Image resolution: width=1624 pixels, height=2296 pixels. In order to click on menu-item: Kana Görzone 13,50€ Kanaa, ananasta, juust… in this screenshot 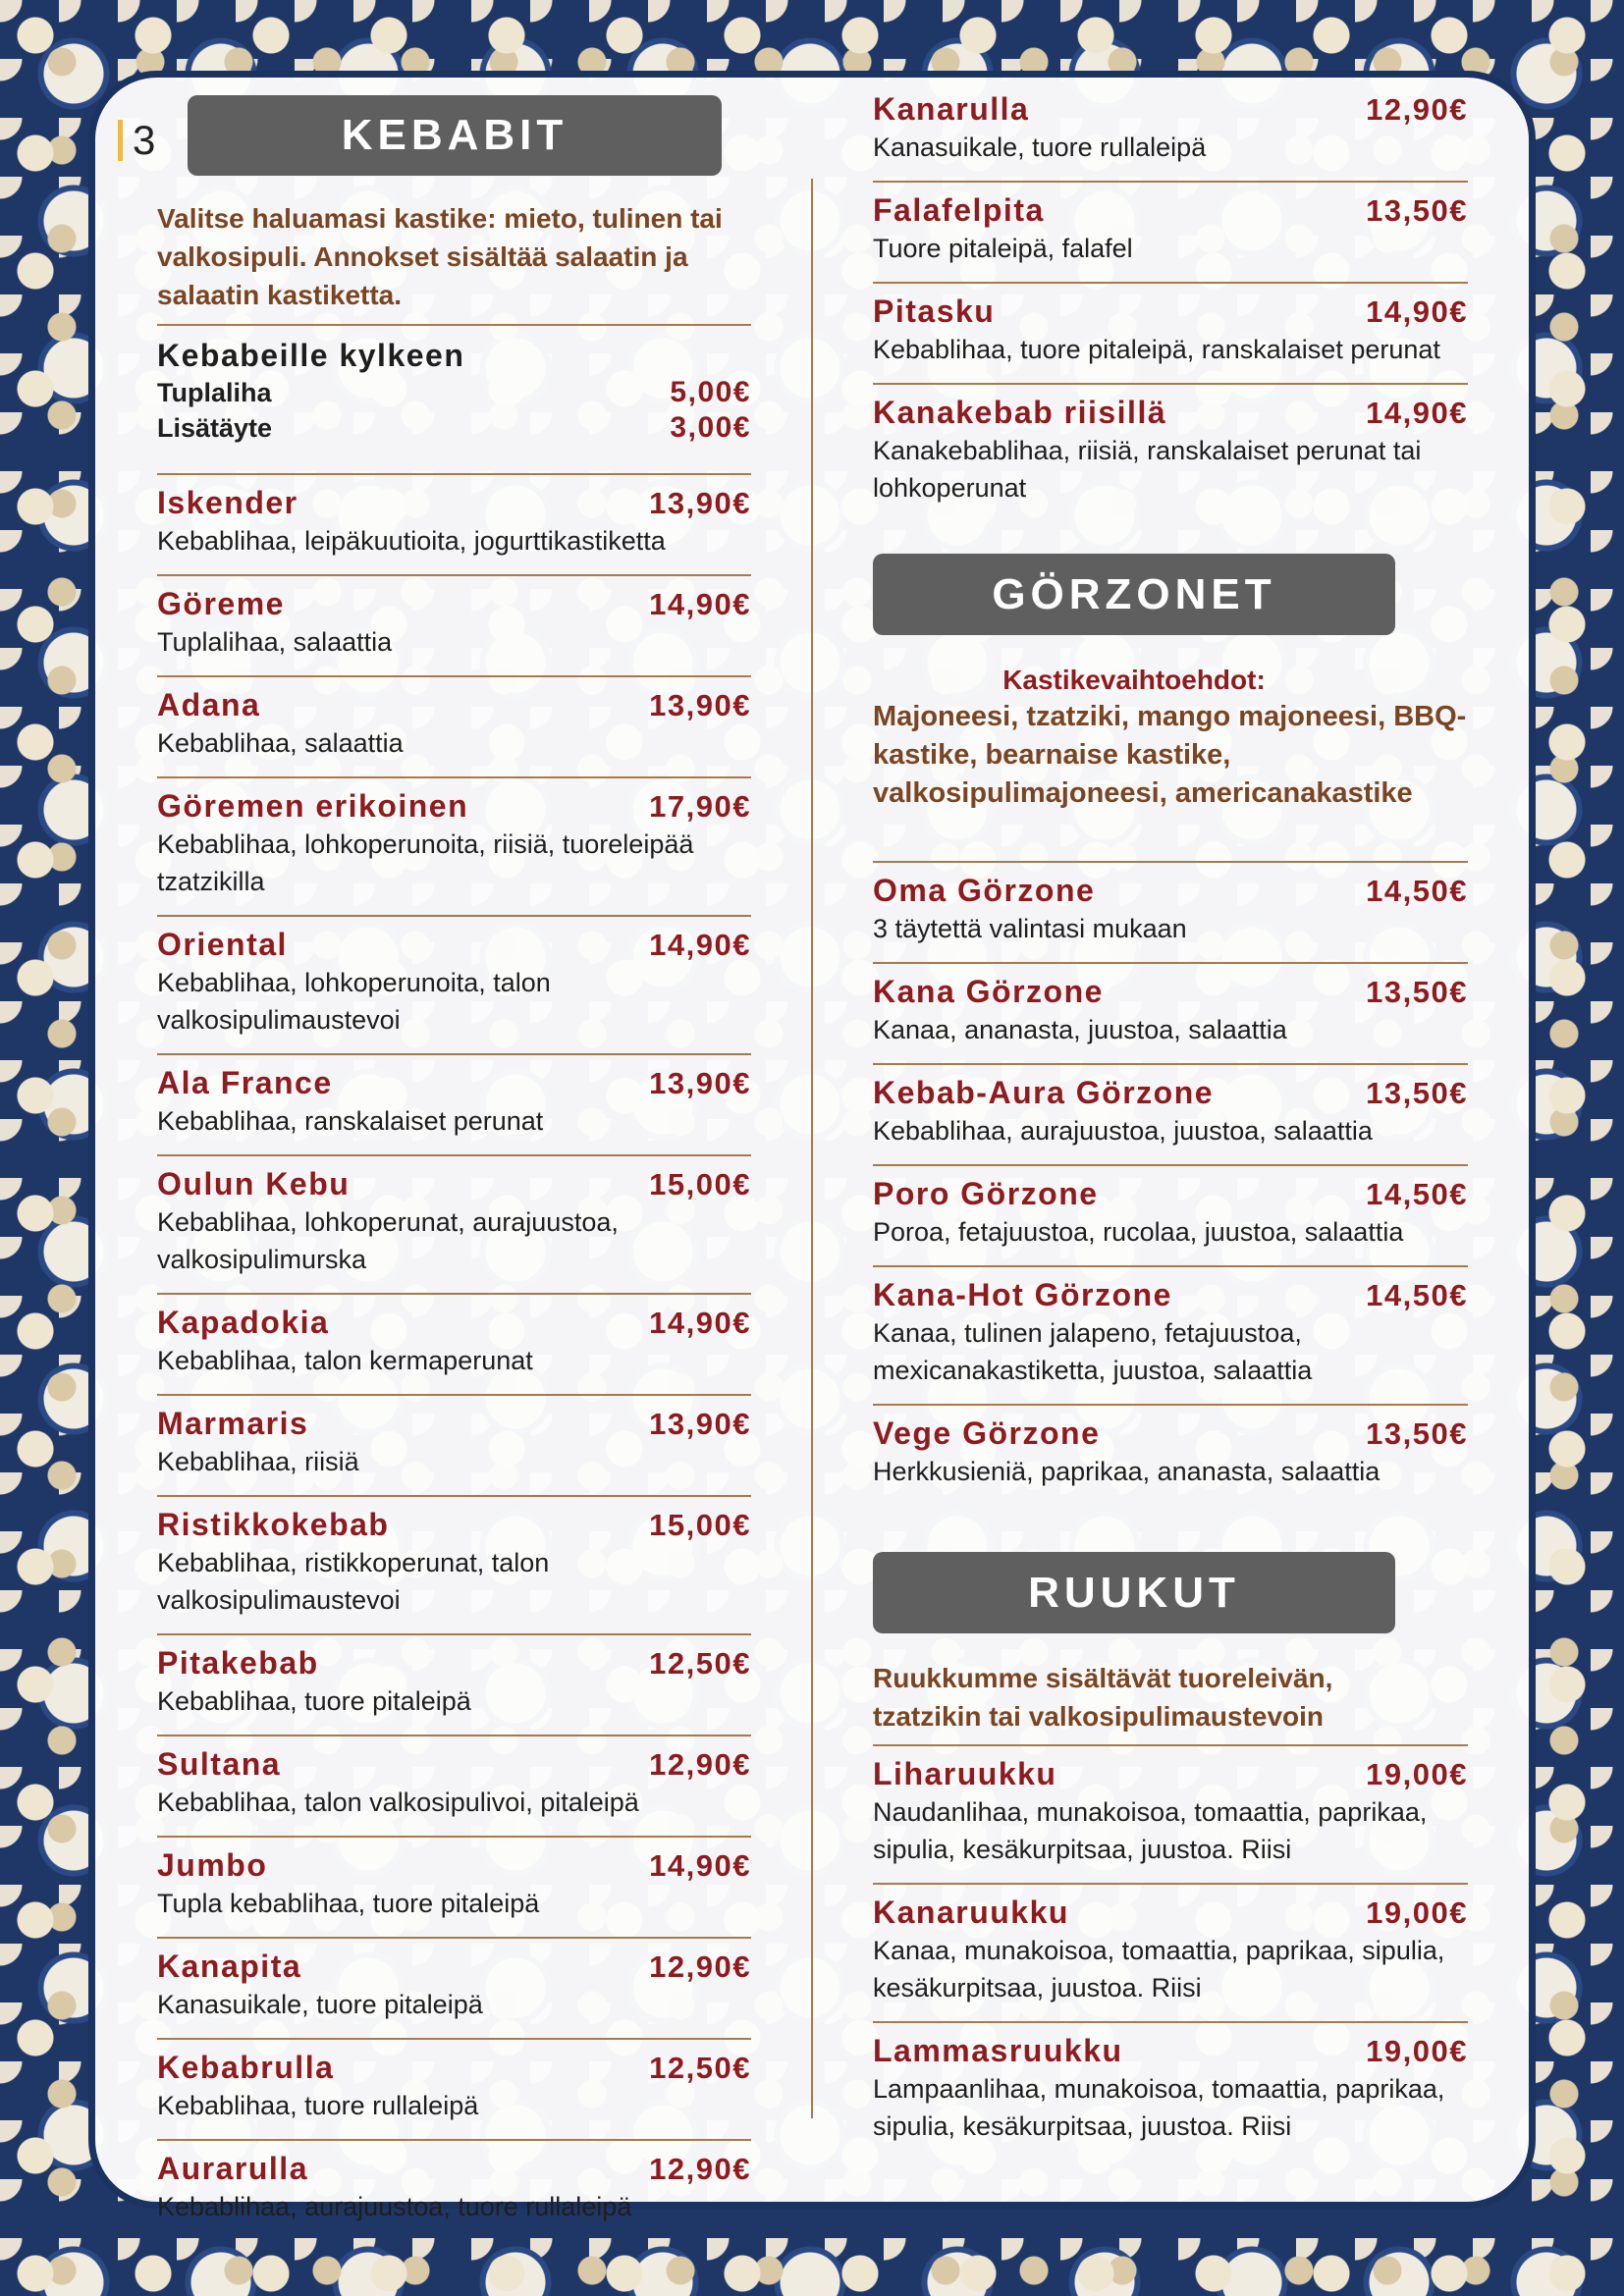, I will do `click(1170, 1012)`.